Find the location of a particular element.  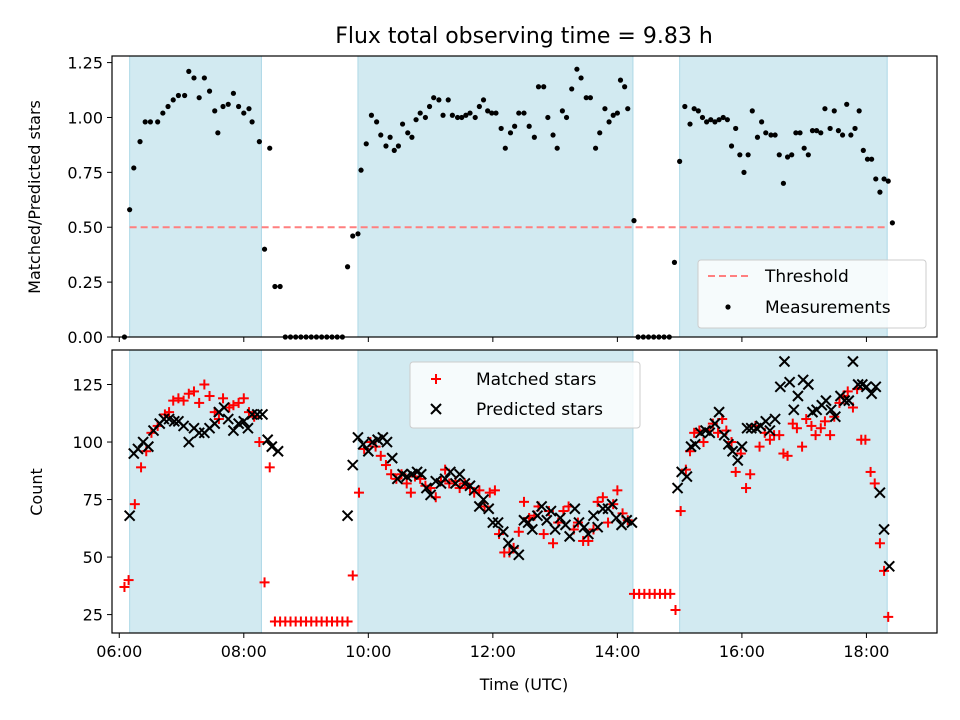

ratio-y-tick-label: 0.00 is located at coordinates (85, 337).